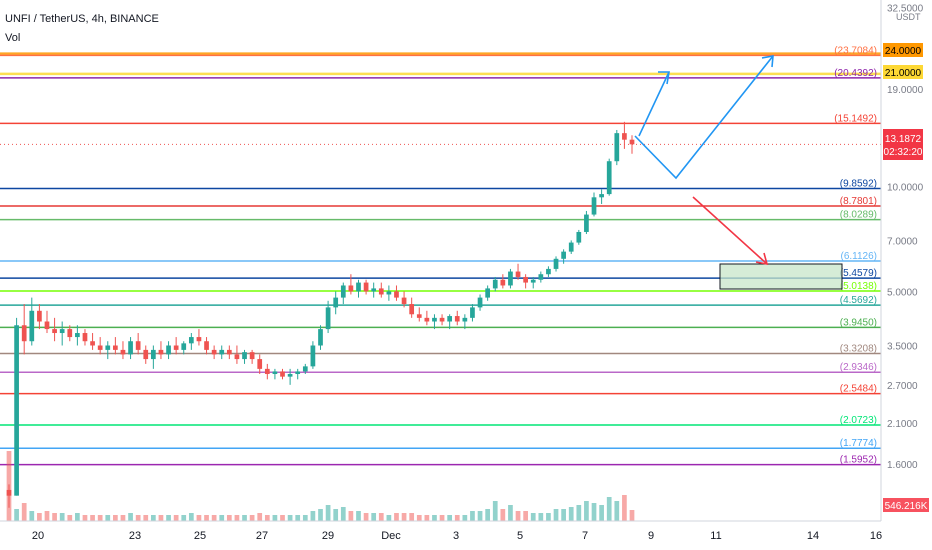  What do you see at coordinates (902, 292) in the screenshot?
I see `price-tick-label: 5.0000` at bounding box center [902, 292].